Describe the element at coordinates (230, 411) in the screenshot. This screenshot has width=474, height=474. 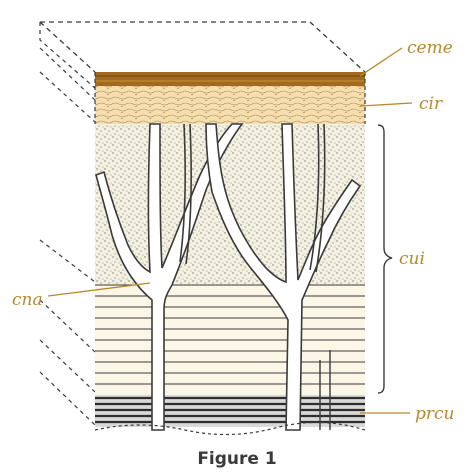
I see `prcu-layer` at that location.